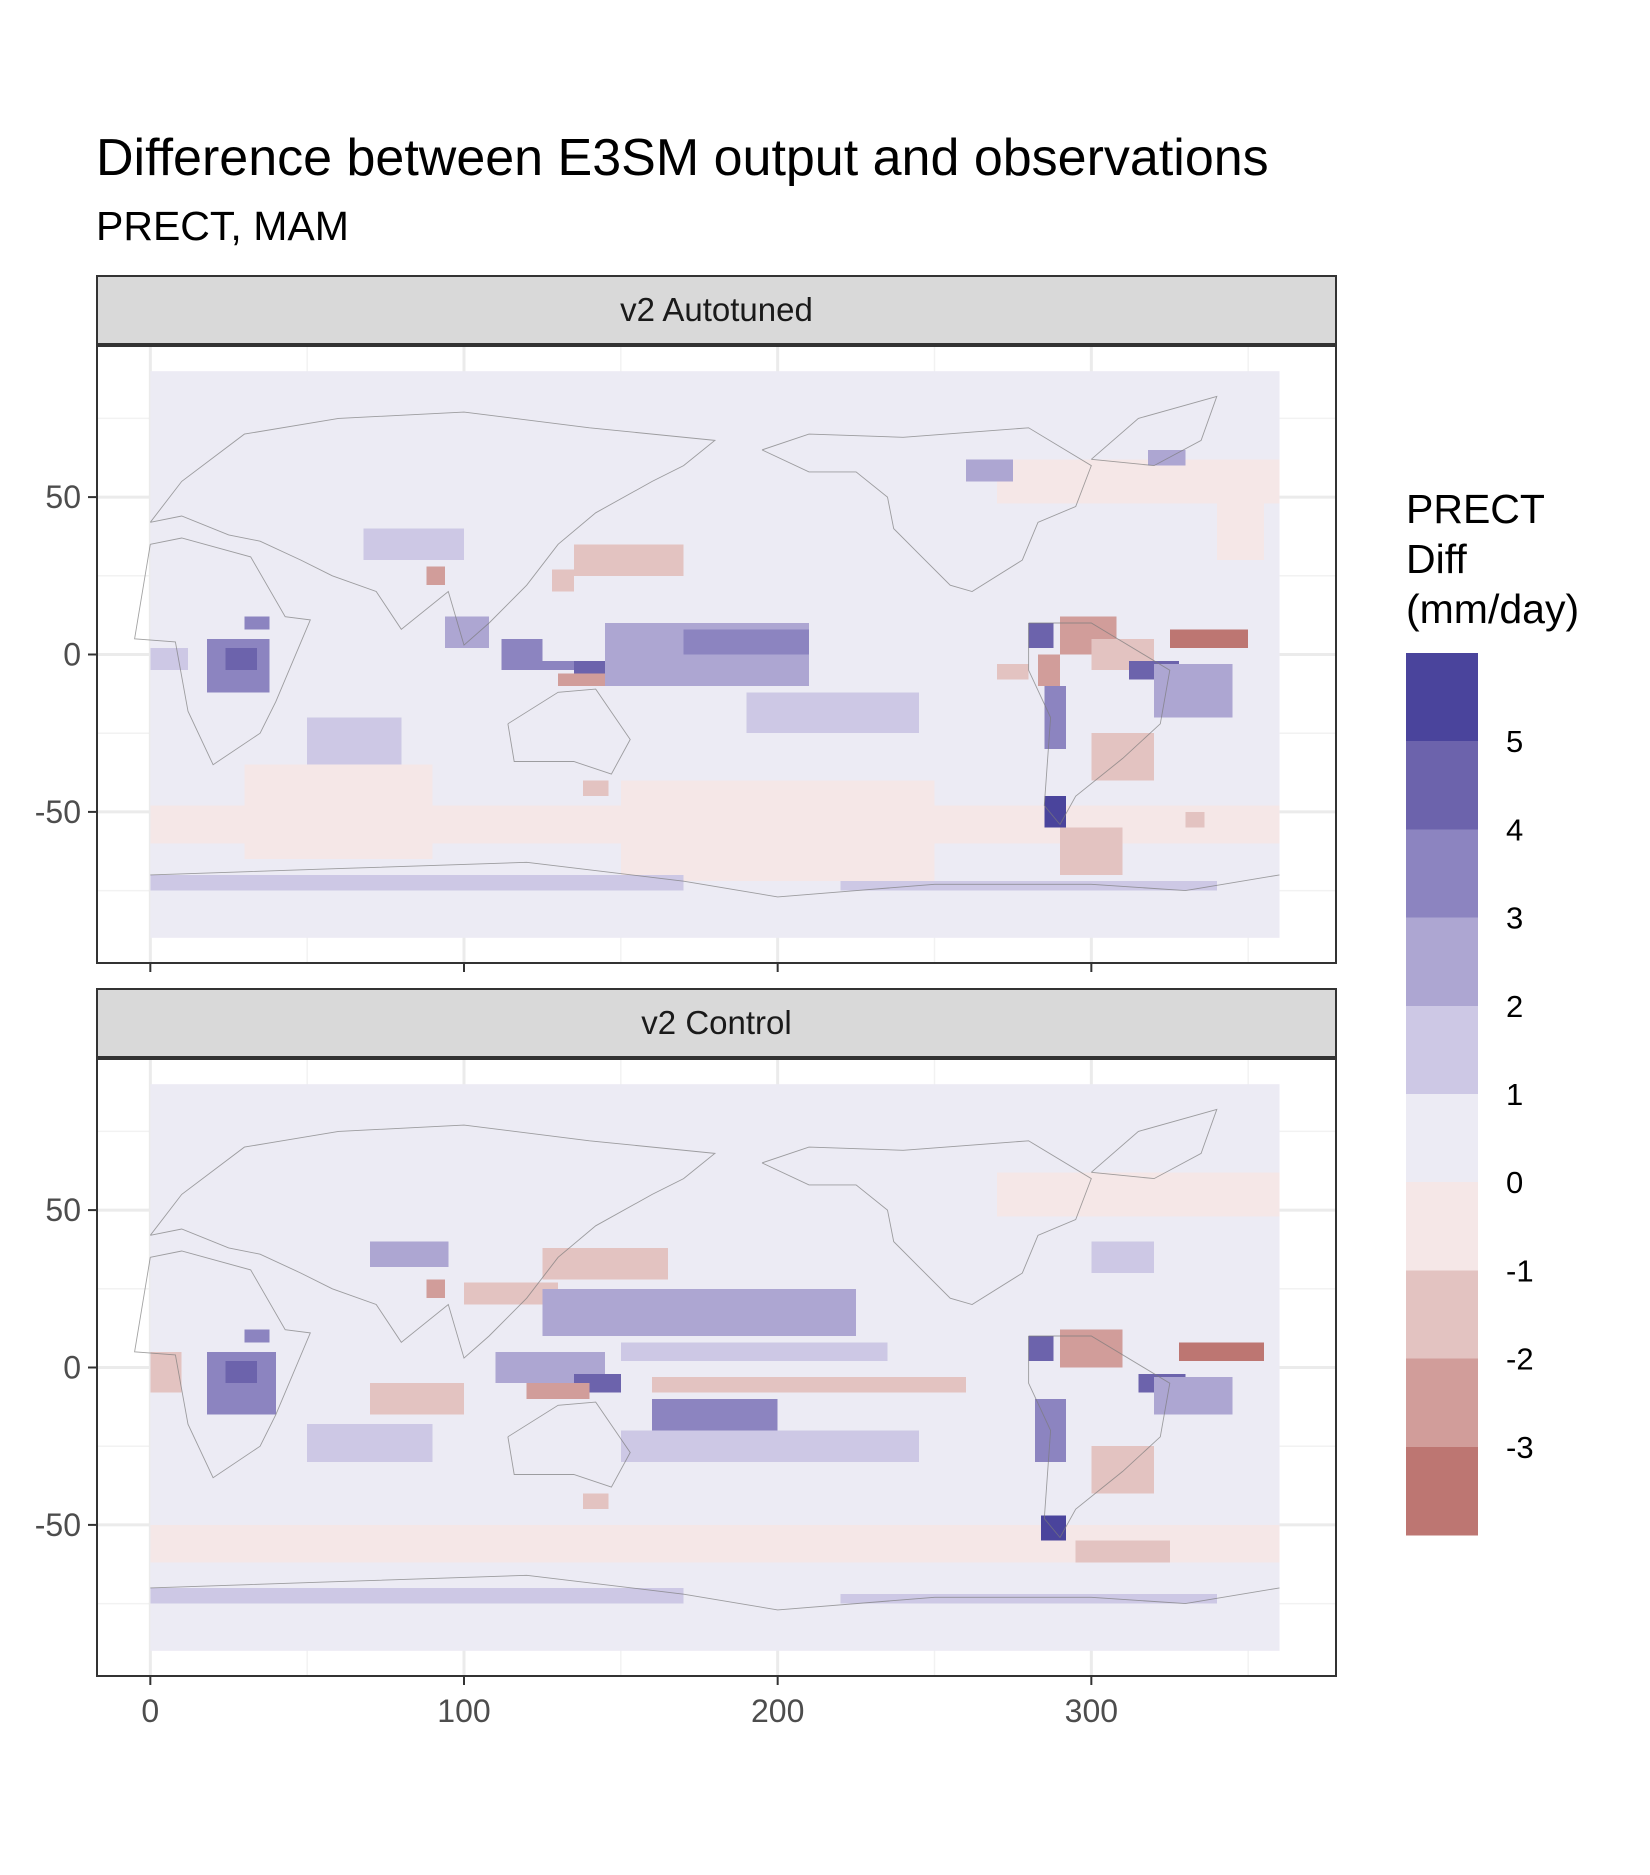  I want to click on x-tick-label: 100, so click(463, 1711).